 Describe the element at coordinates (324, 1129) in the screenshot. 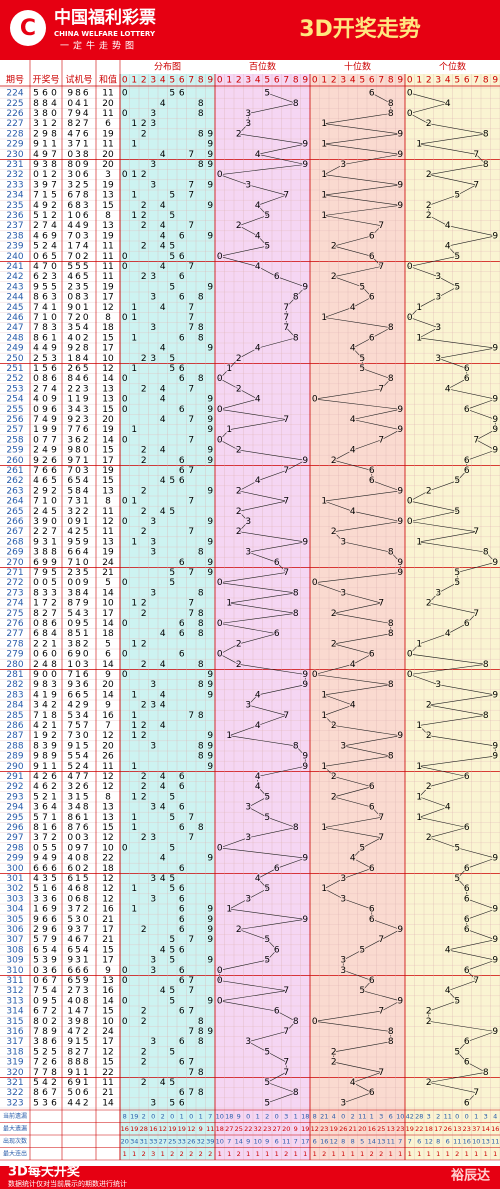

I see `stat-value: 23` at that location.